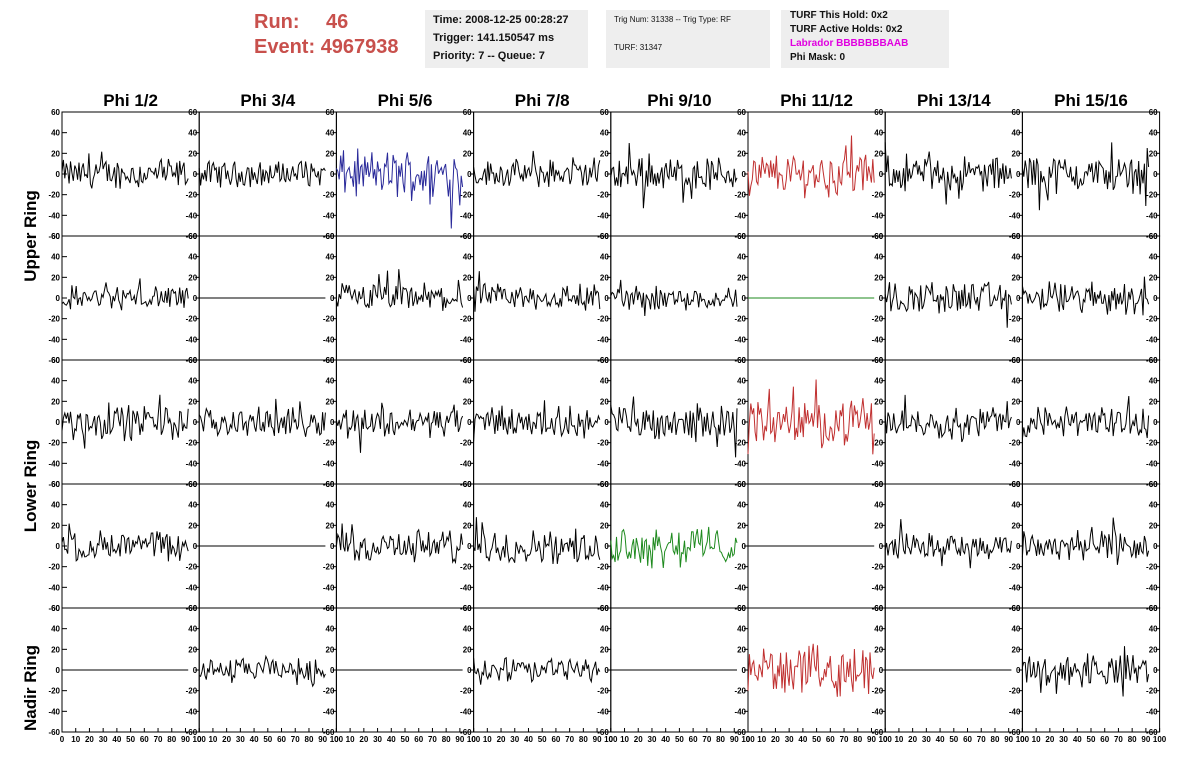 The image size is (1196, 772). Describe the element at coordinates (226, 739) in the screenshot. I see `x-tick-label: 20` at that location.